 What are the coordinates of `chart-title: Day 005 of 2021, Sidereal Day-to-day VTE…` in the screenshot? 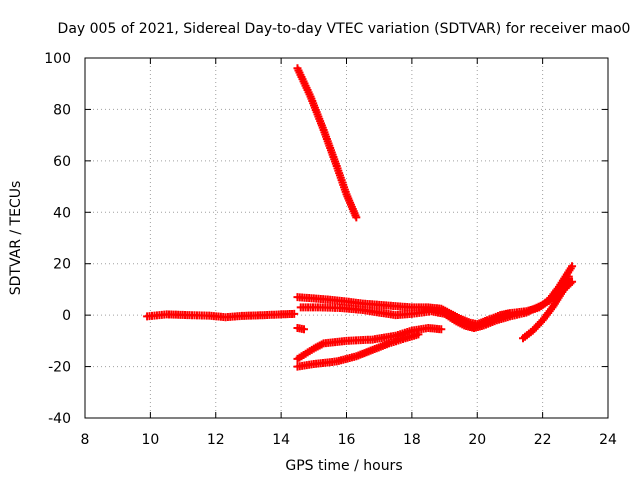 It's located at (344, 29).